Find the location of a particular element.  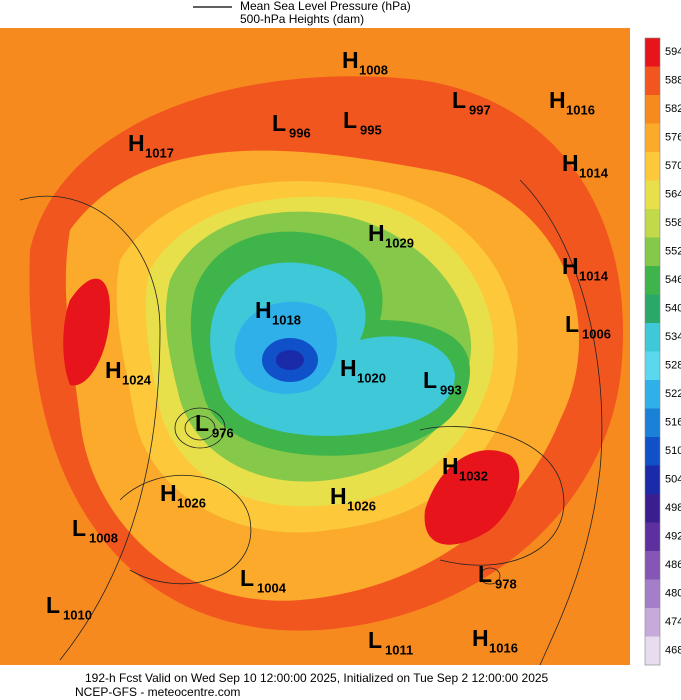

center-pressure: 1006 is located at coordinates (596, 333).